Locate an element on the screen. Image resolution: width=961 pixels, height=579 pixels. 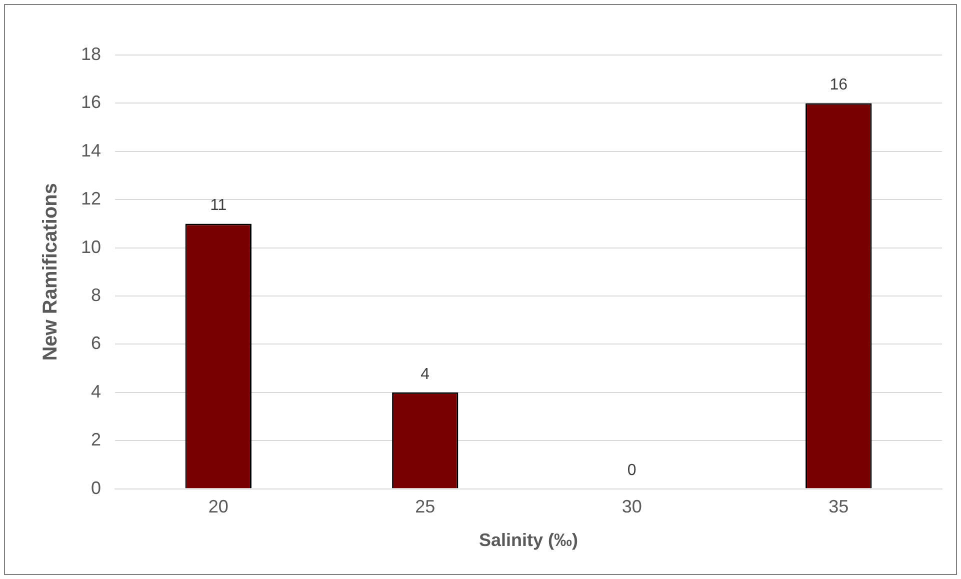
data-label: 11 is located at coordinates (218, 205).